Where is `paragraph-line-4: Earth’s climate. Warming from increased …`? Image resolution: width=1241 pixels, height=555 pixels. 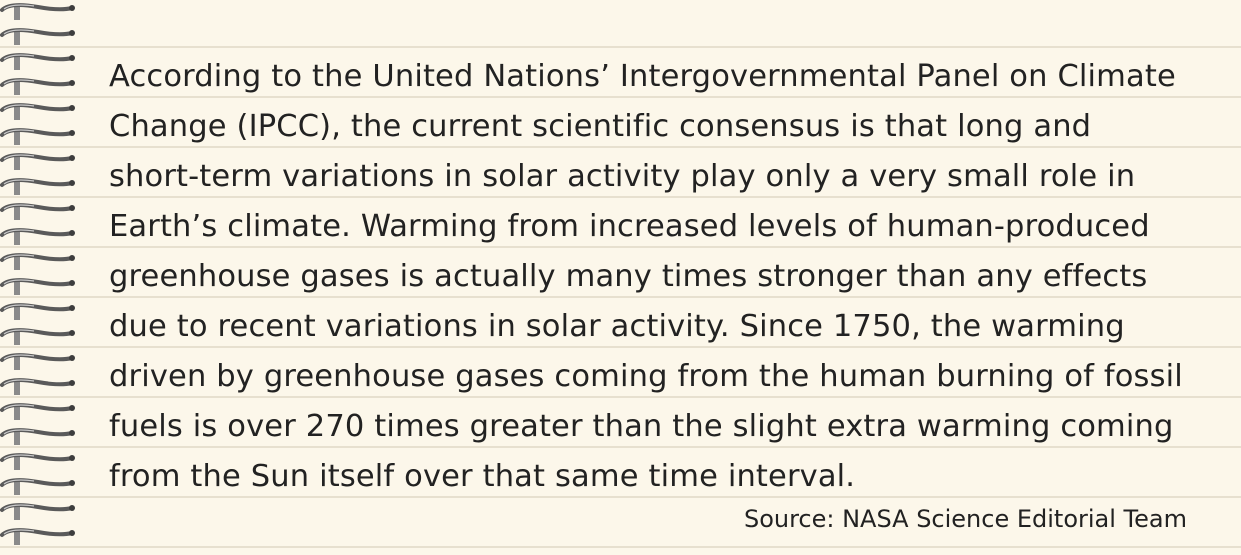
paragraph-line-4: Earth’s climate. Warming from increased … is located at coordinates (629, 226).